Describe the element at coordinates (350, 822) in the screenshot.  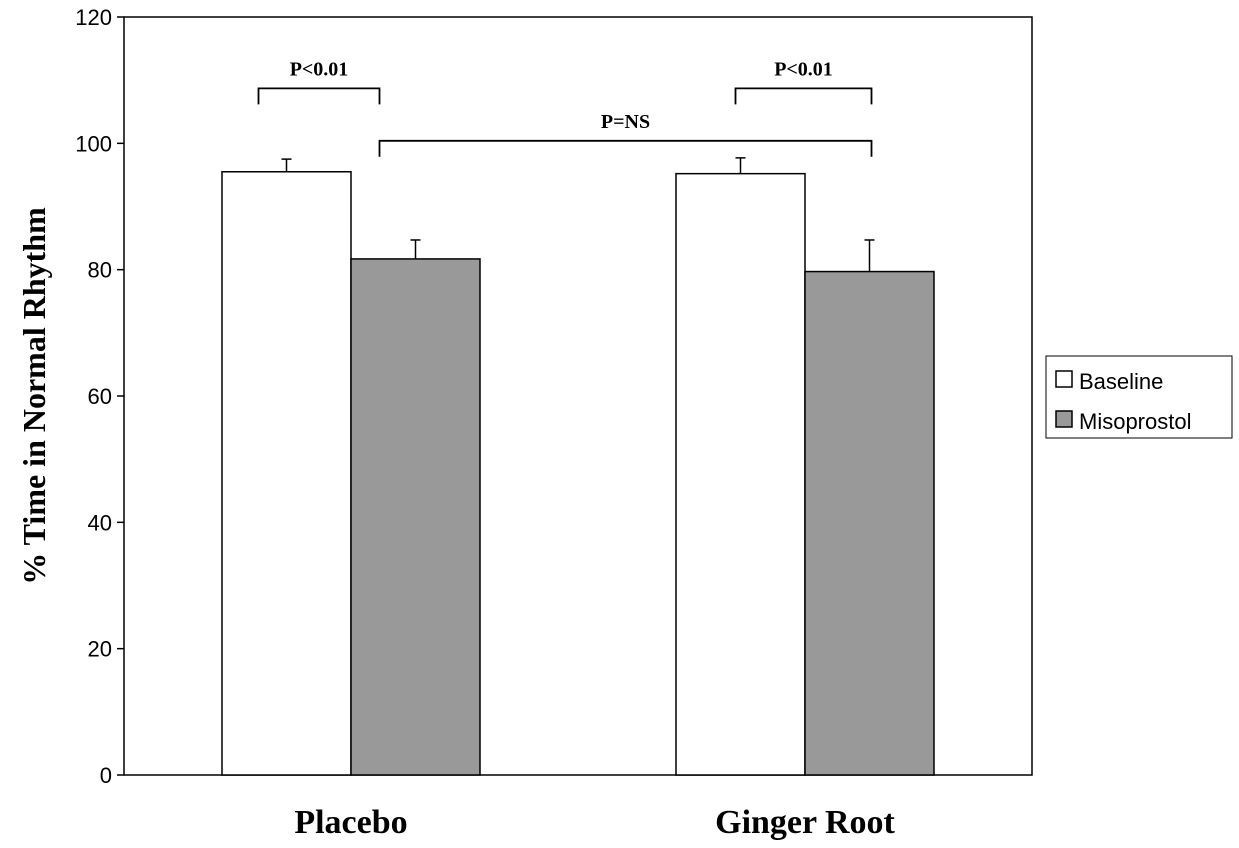
I see `category-label: Placebo` at that location.